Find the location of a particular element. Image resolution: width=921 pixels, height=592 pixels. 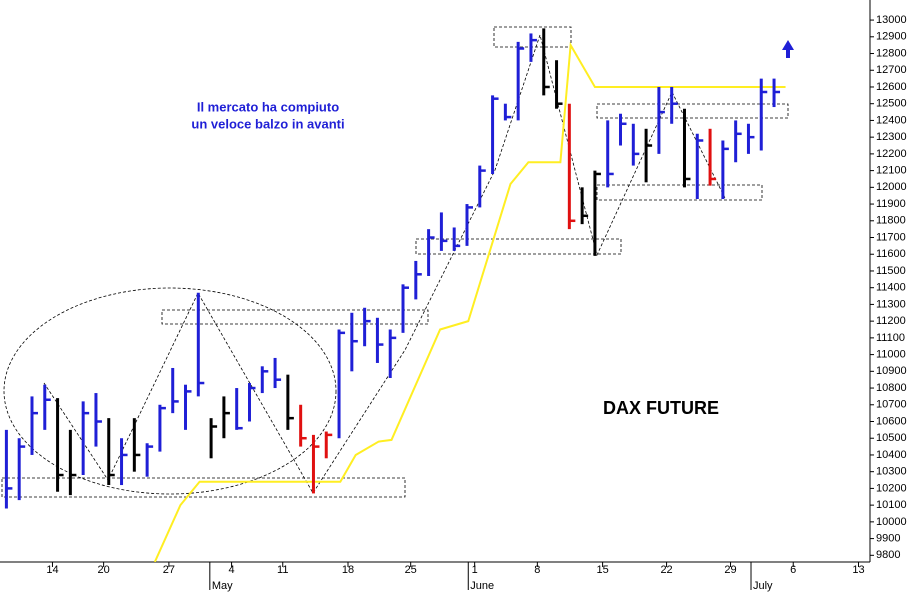

y-tick-label: 11700 is located at coordinates (891, 237).